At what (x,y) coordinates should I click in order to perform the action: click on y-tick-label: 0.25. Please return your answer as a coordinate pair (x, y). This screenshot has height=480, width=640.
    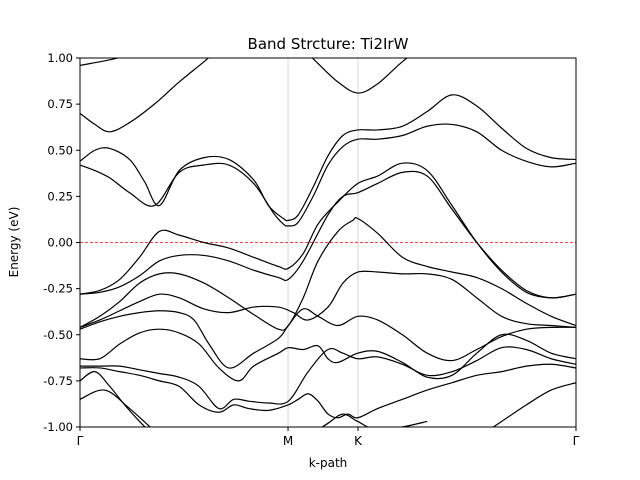
    Looking at the image, I should click on (60, 196).